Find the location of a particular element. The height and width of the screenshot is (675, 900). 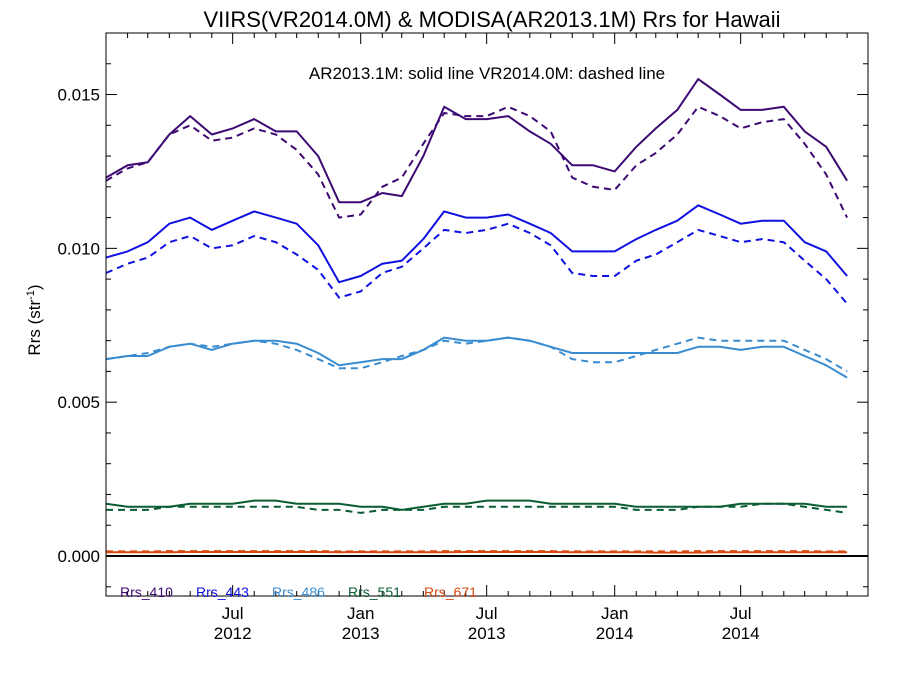

legend-item-rrs-443: Rrs_443 is located at coordinates (222, 592).